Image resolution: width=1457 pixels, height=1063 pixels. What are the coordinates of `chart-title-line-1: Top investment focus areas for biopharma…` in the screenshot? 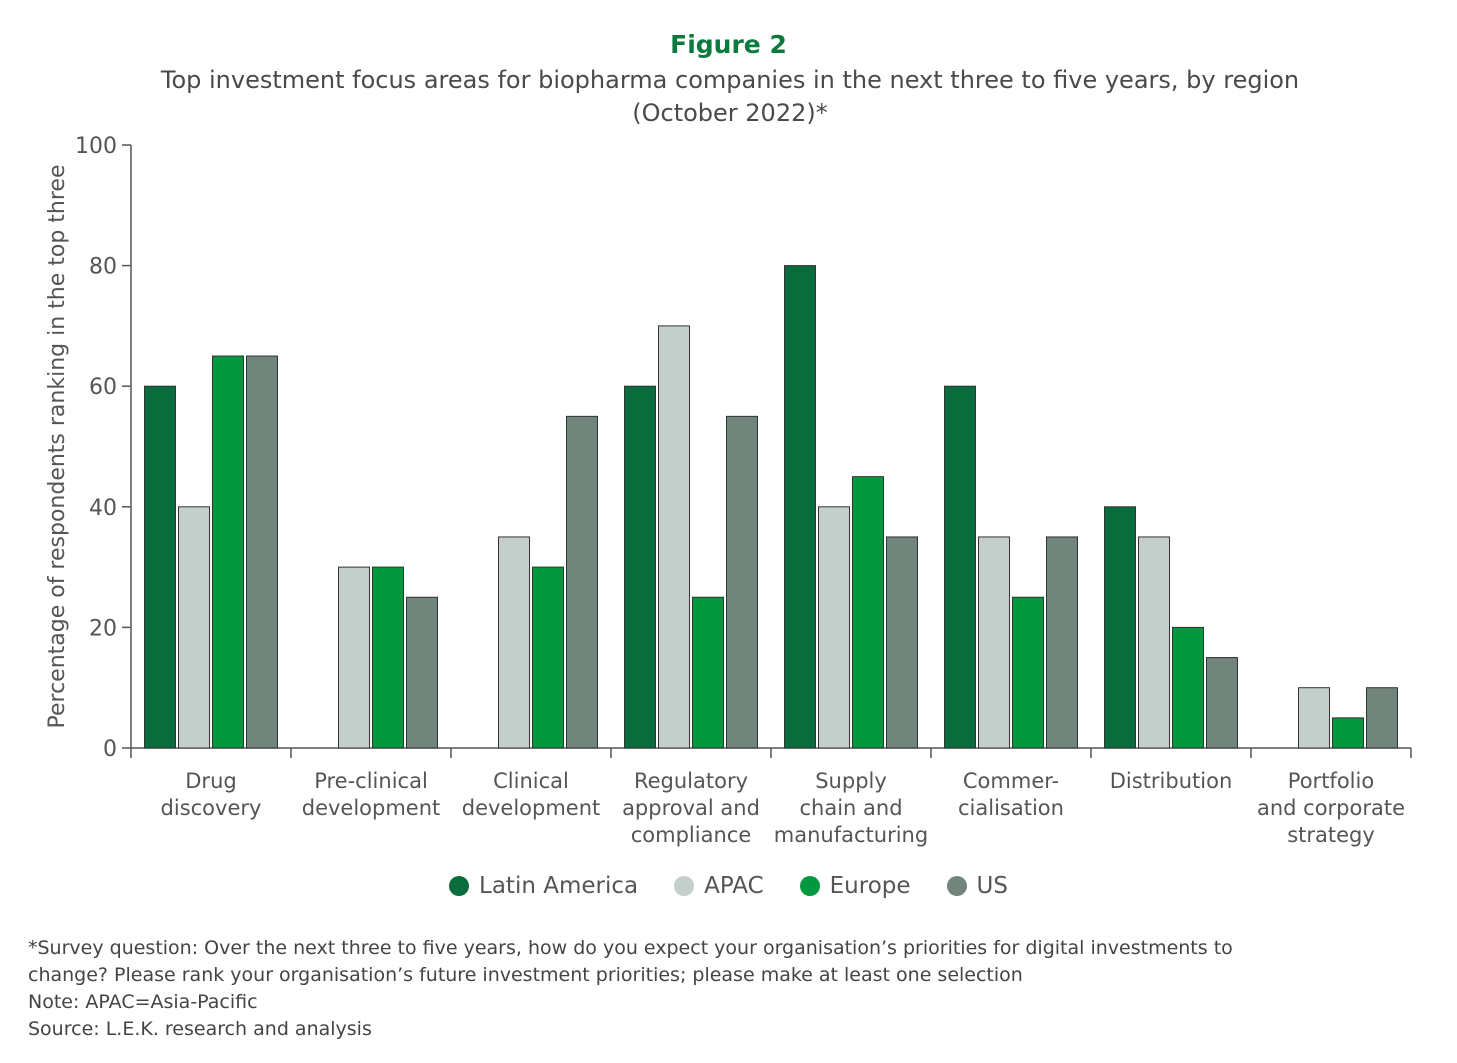 It's located at (730, 80).